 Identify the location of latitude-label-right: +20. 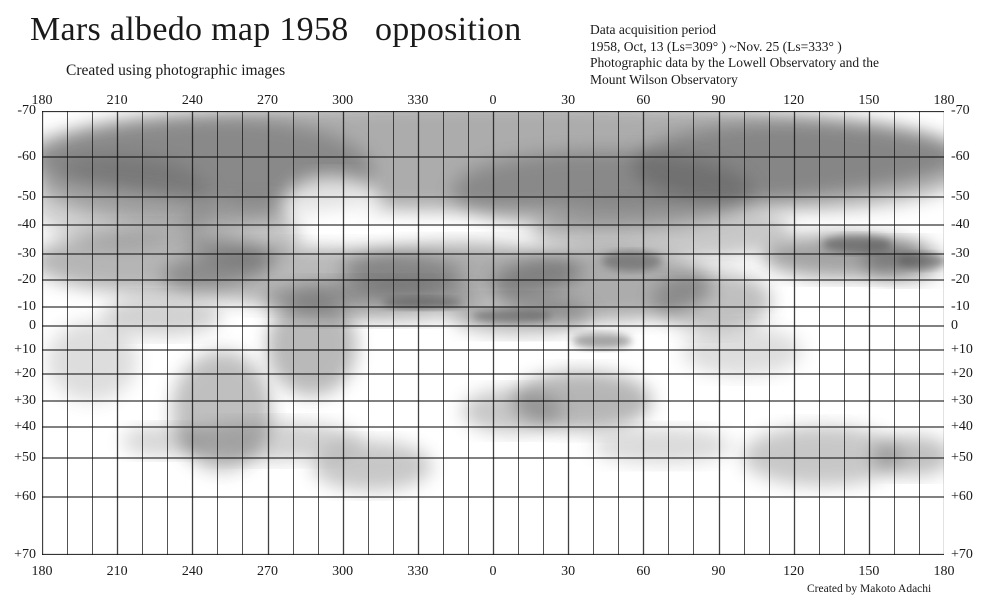
(962, 373).